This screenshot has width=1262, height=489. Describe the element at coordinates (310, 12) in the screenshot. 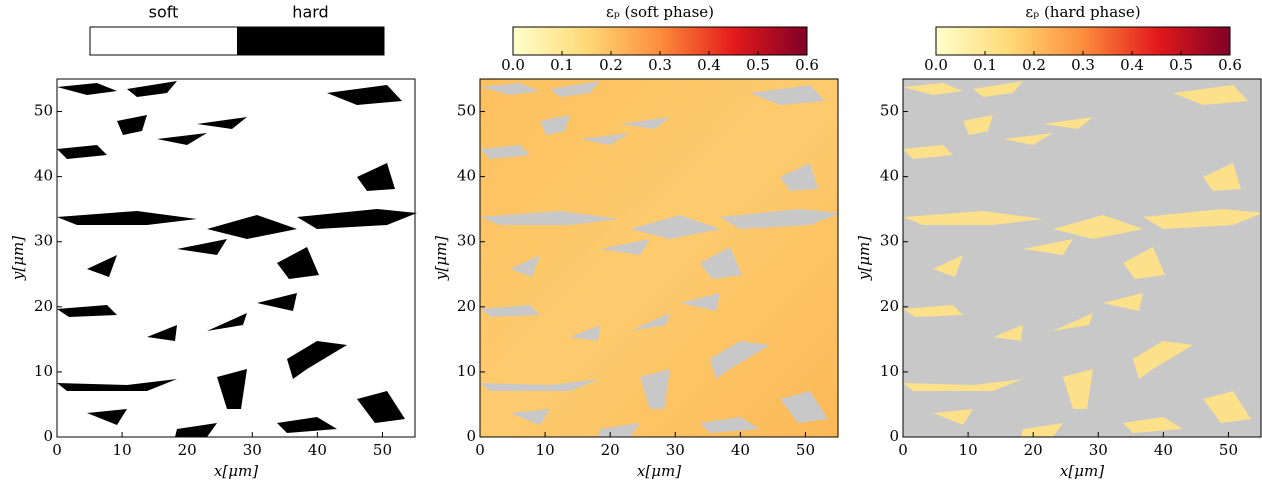

I see `legend-label: hard` at that location.